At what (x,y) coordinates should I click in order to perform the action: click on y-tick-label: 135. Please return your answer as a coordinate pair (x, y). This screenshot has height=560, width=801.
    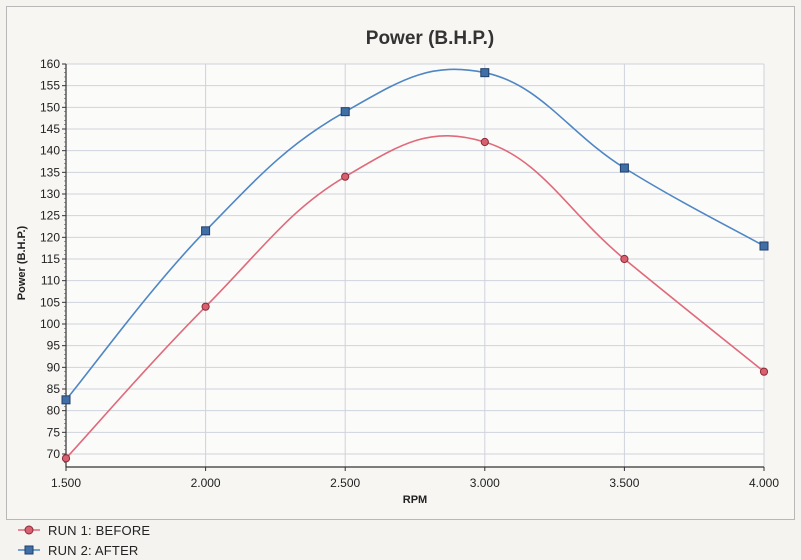
    Looking at the image, I should click on (50, 172).